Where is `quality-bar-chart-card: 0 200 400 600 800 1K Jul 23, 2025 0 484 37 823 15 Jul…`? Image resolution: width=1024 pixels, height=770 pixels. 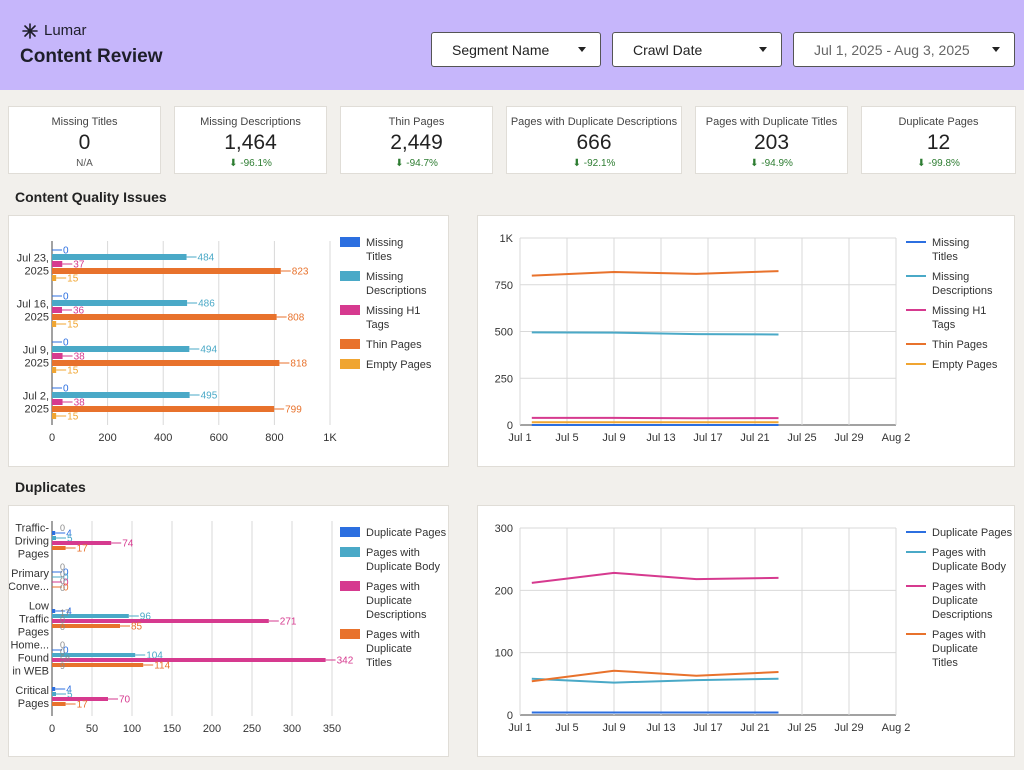 quality-bar-chart-card: 0 200 400 600 800 1K Jul 23, 2025 0 484 37 823 15 Jul… is located at coordinates (228, 341).